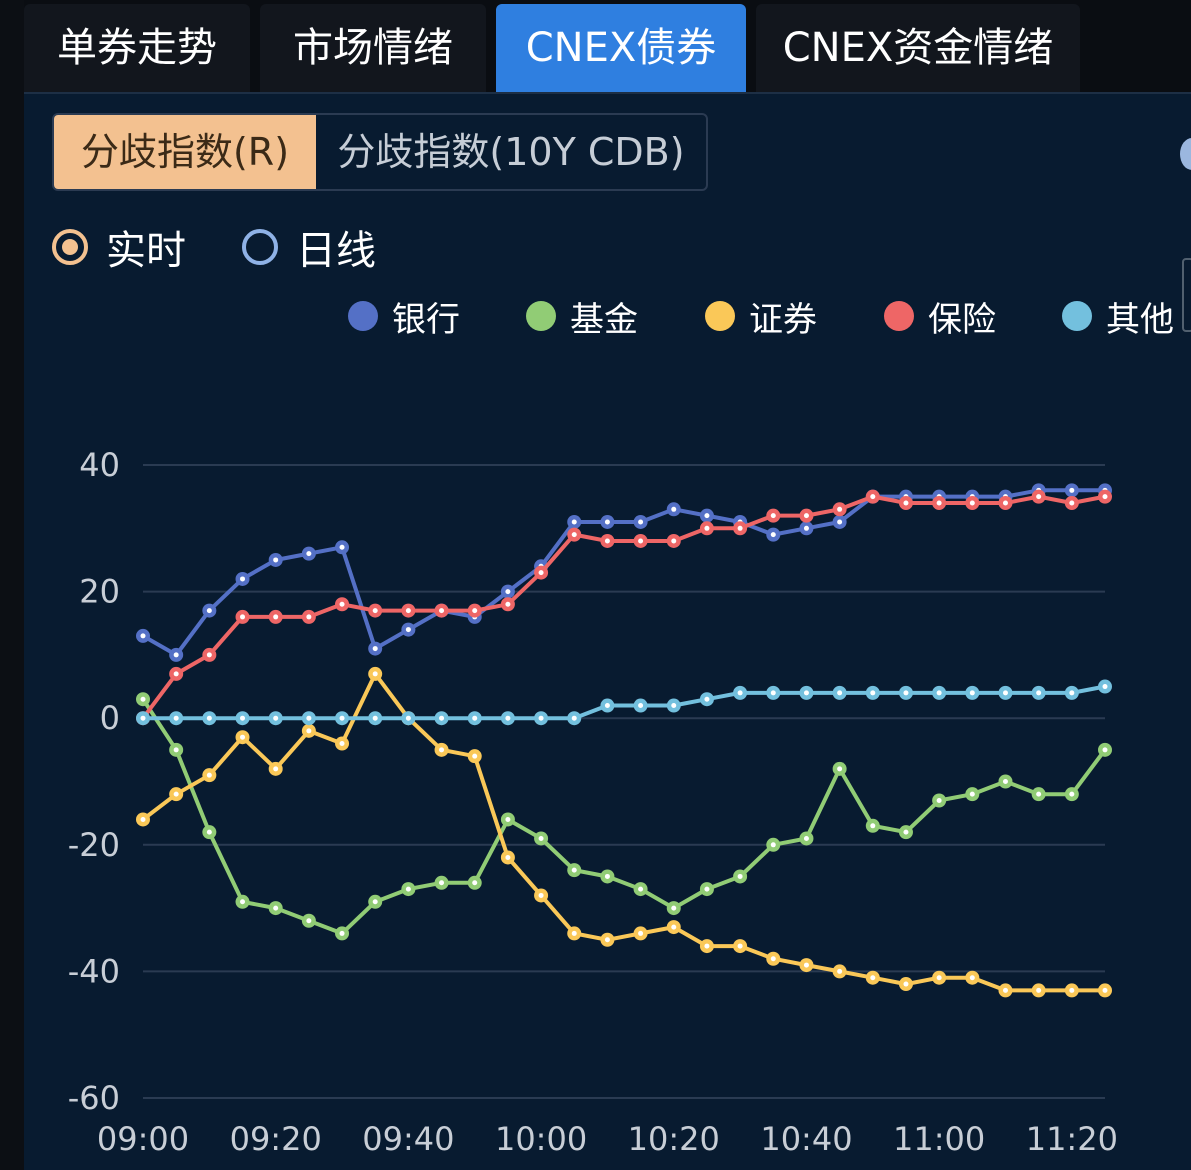 The image size is (1191, 1170). Describe the element at coordinates (137, 48) in the screenshot. I see `tab-single-bond-trend: 单券走势` at that location.